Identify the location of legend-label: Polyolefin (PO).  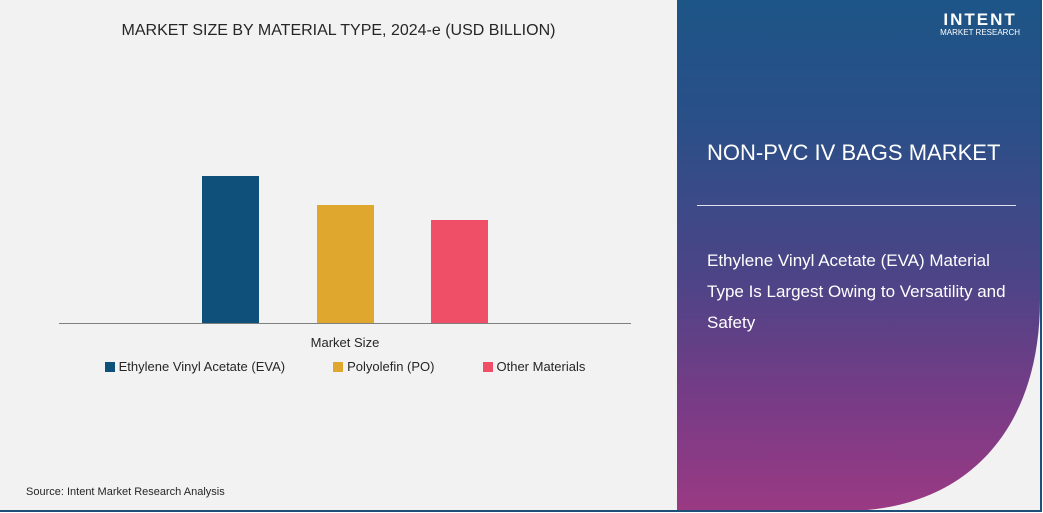
(391, 366).